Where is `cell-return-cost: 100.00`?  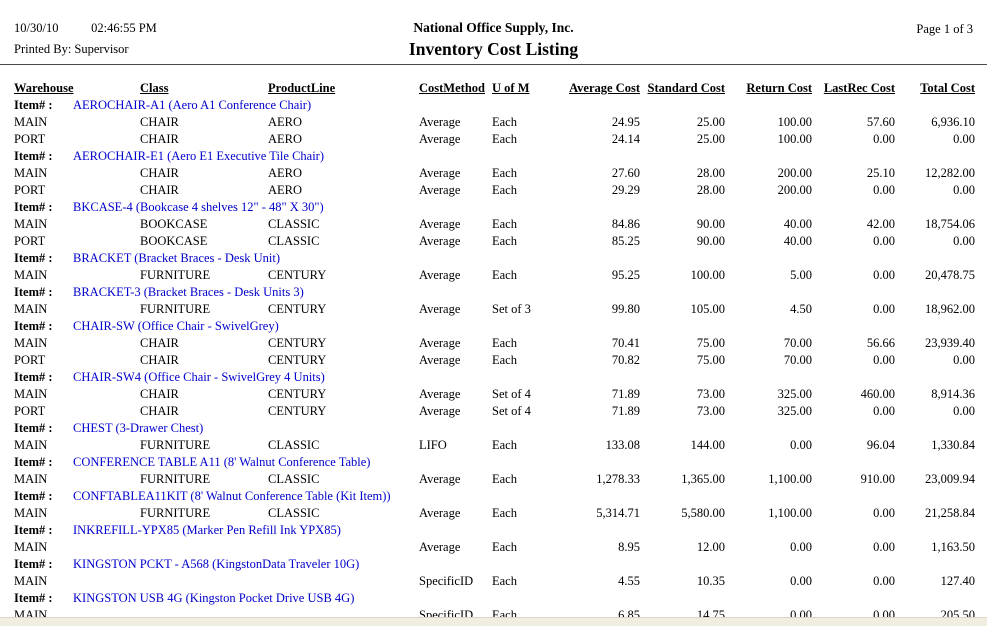 cell-return-cost: 100.00 is located at coordinates (794, 122).